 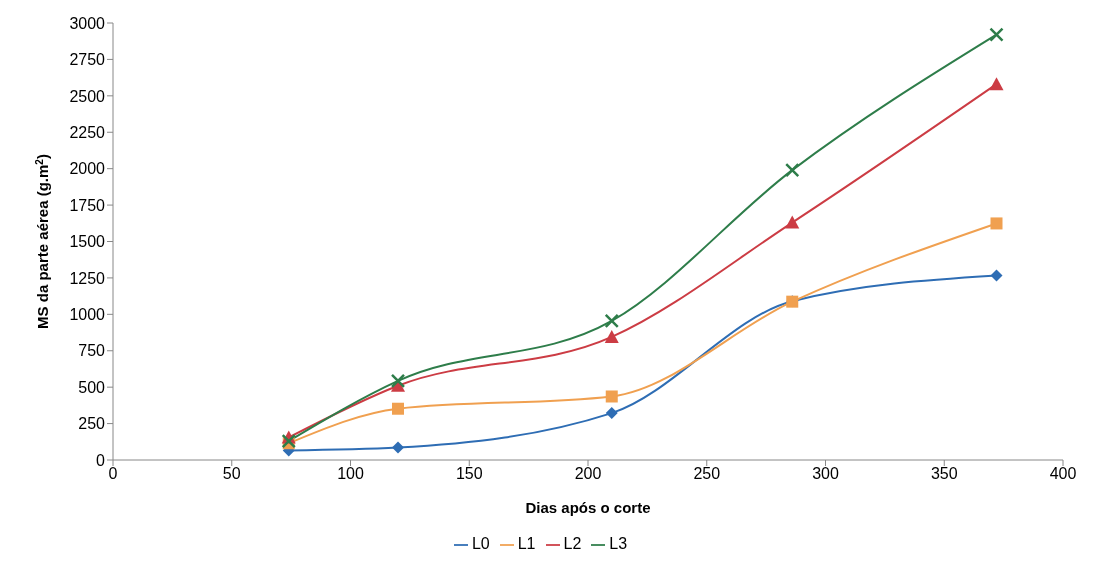 What do you see at coordinates (87, 242) in the screenshot?
I see `y-tick-label: 1500` at bounding box center [87, 242].